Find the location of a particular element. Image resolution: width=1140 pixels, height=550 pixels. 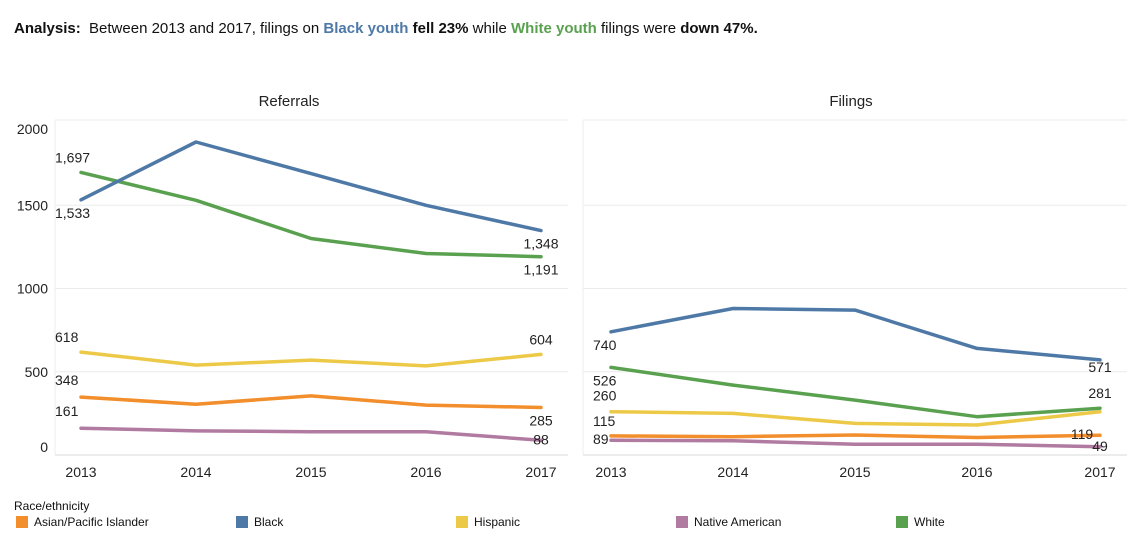

referrals-data-label-black: 1,348 is located at coordinates (540, 244).